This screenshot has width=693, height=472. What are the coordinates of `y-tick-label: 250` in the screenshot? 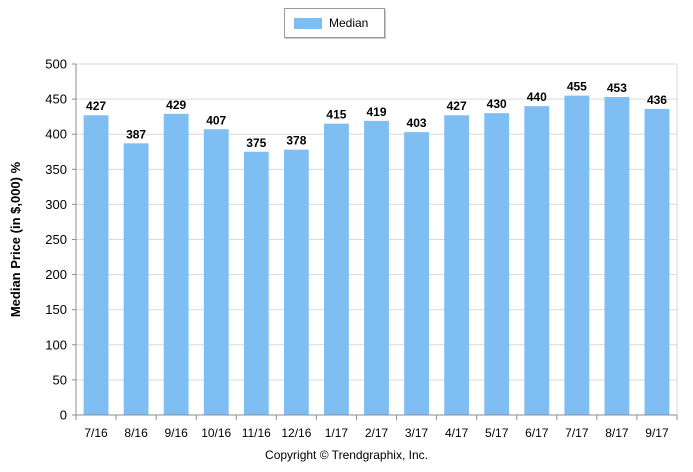 It's located at (56, 239).